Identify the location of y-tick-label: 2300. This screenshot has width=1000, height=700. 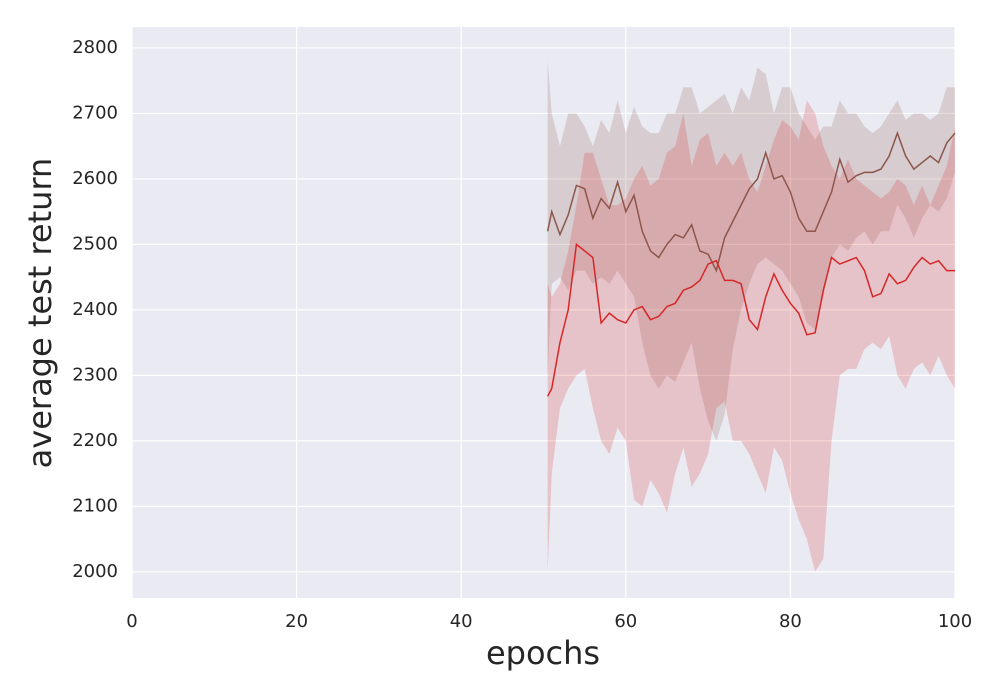
(95, 374).